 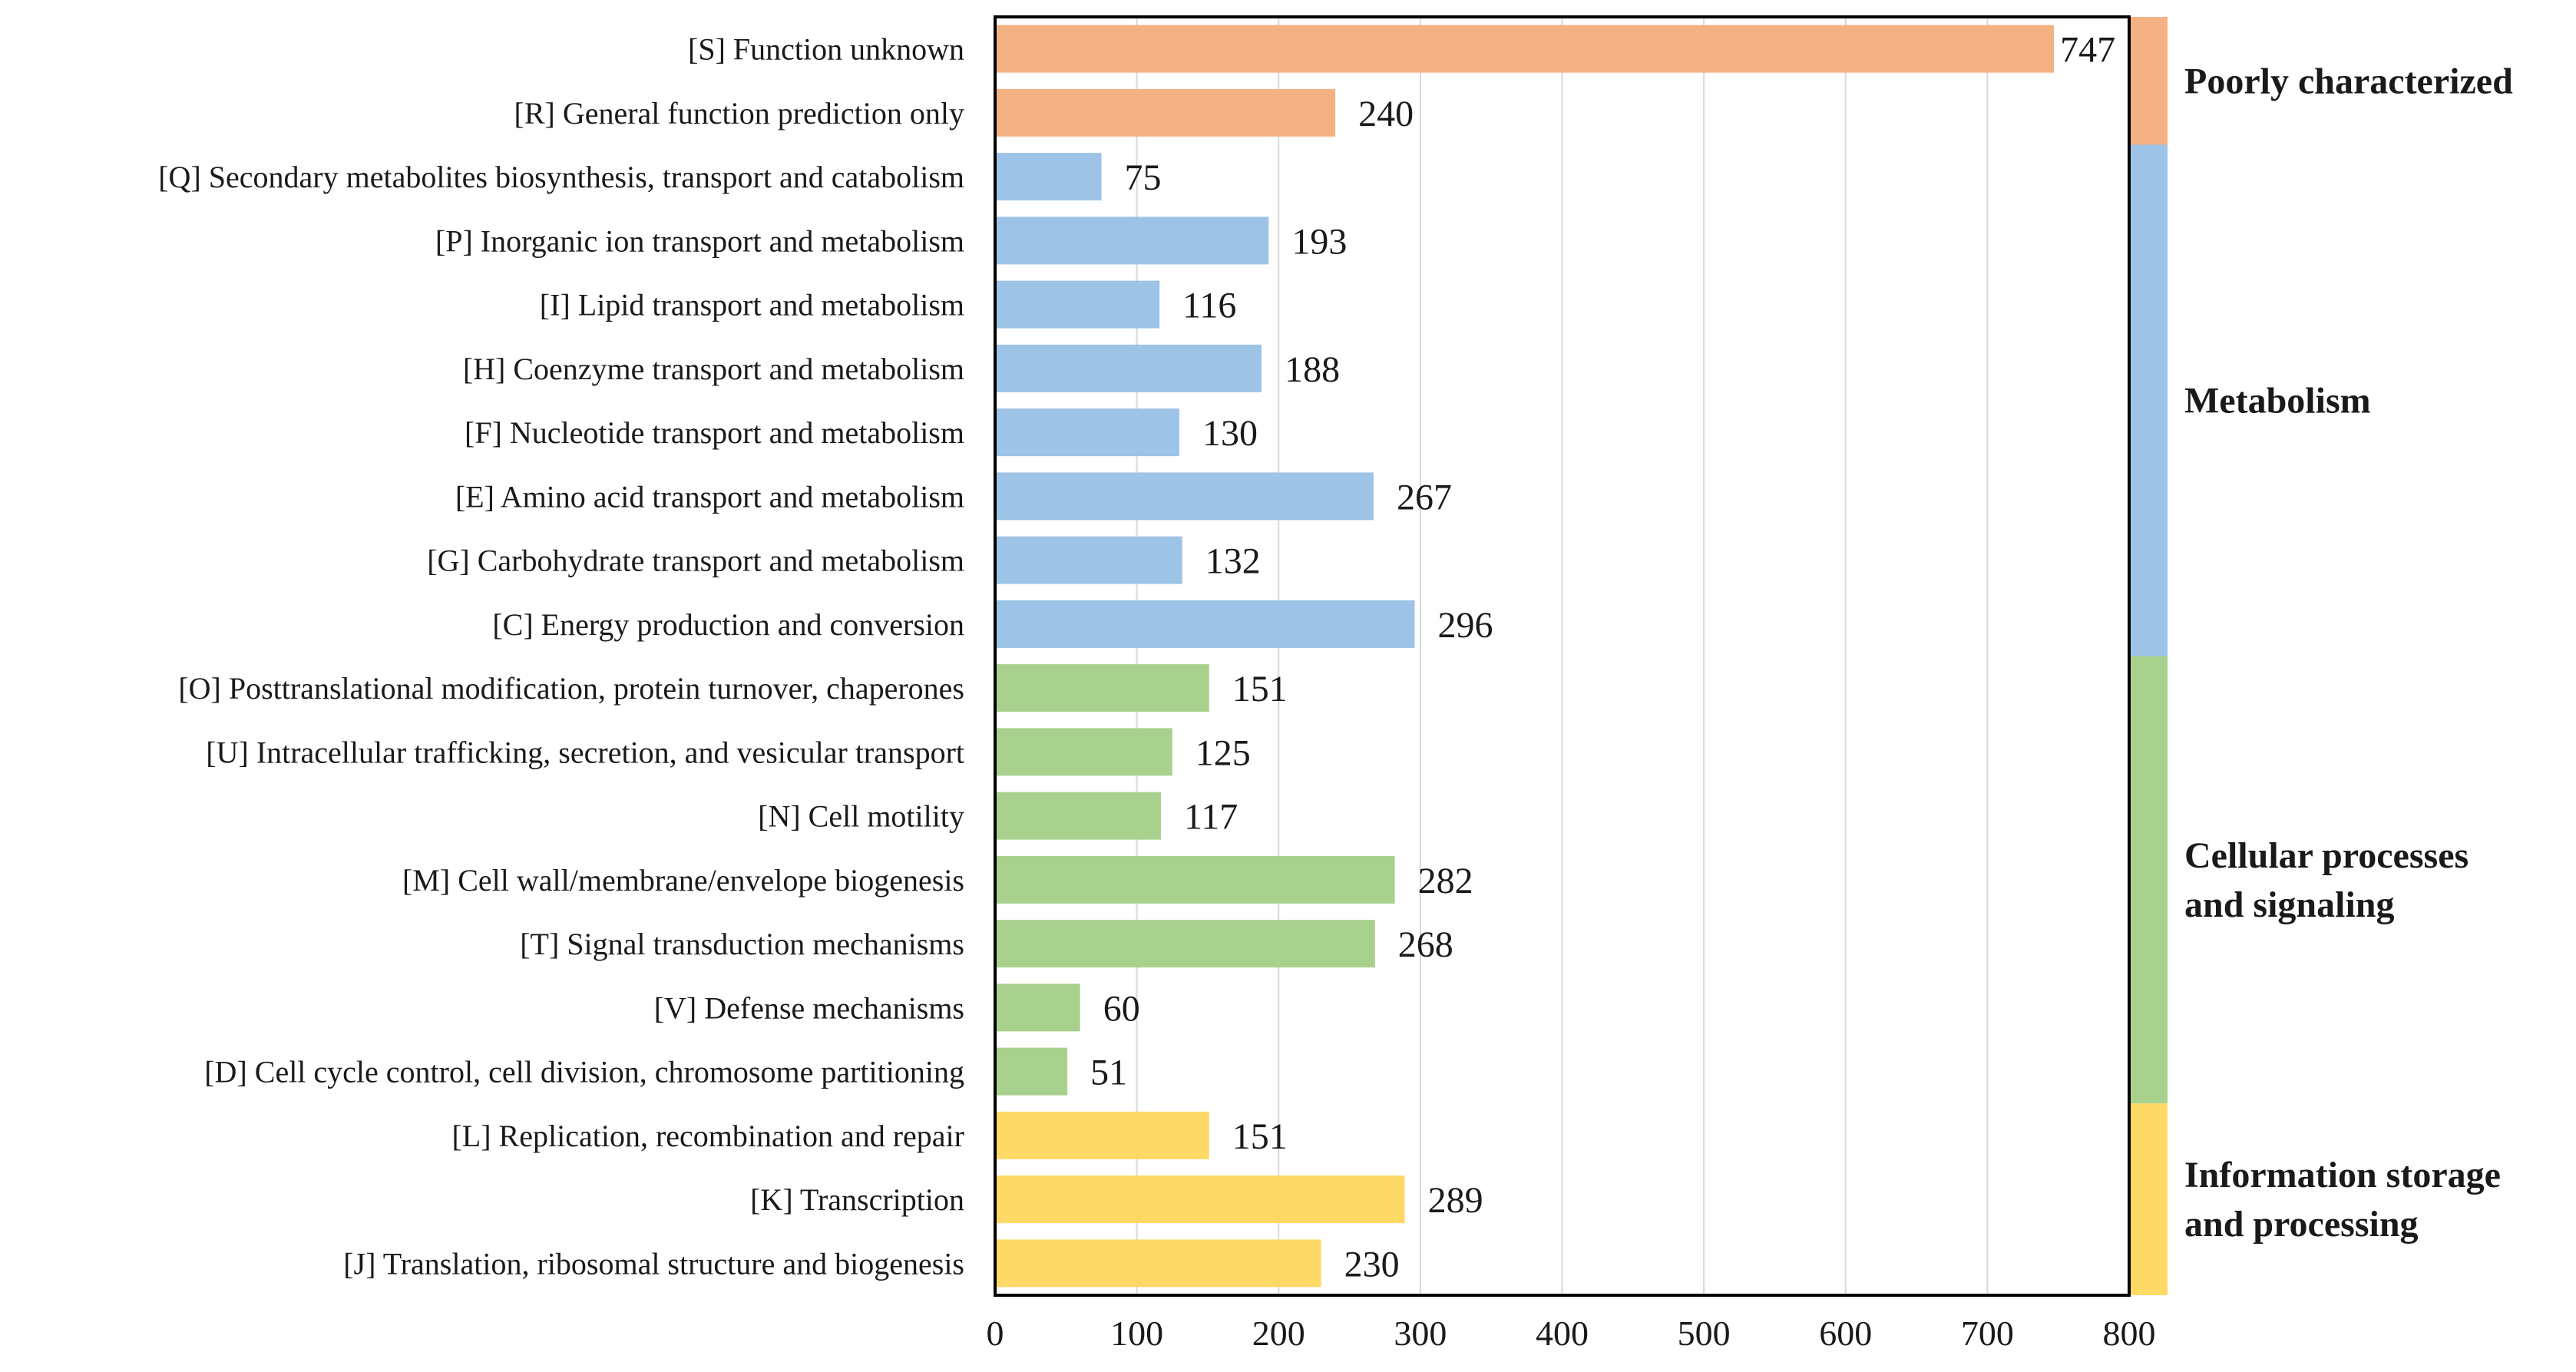 I want to click on x-axis-ticks: 0 100 200 300 400 500 600 700 800, so click(x=1571, y=1333).